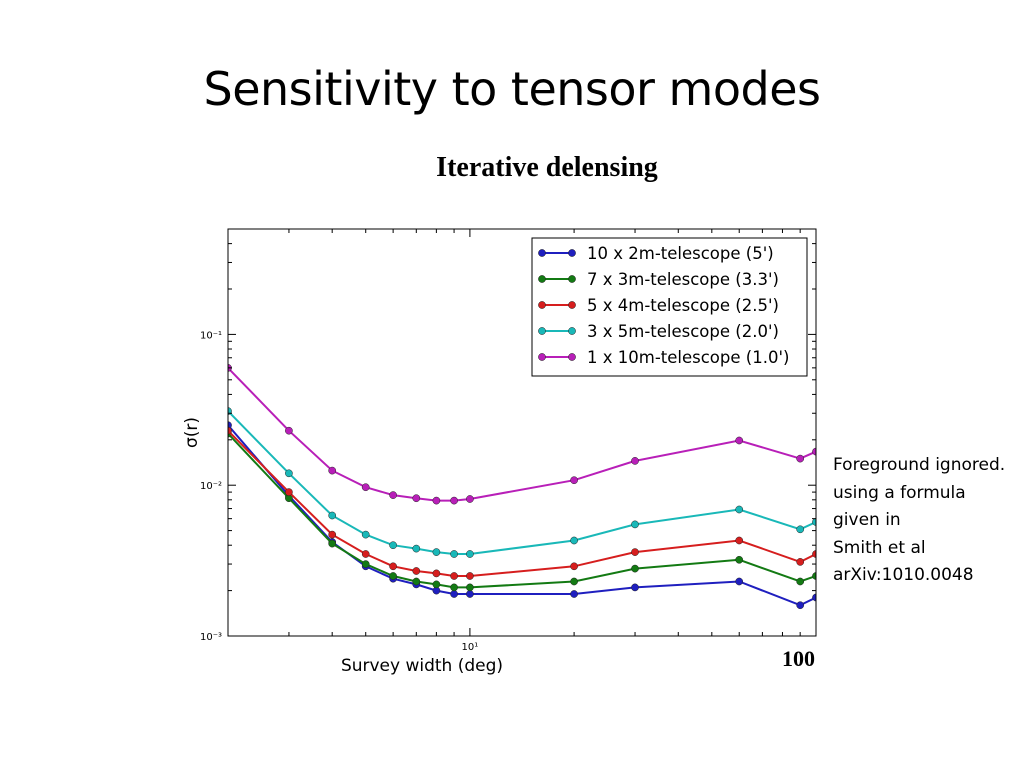 This screenshot has width=1024, height=768. Describe the element at coordinates (688, 357) in the screenshot. I see `legend-label: 1 x 10m-telescope (1.0')` at that location.